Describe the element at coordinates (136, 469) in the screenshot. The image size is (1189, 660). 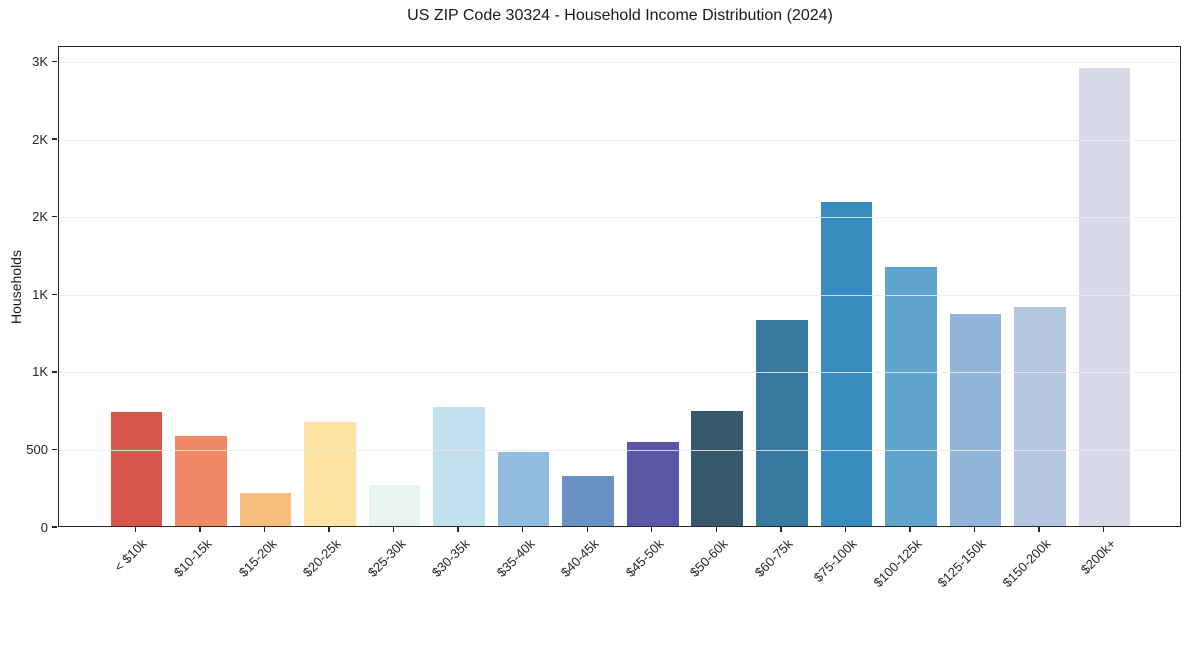
I see `bar-10k` at that location.